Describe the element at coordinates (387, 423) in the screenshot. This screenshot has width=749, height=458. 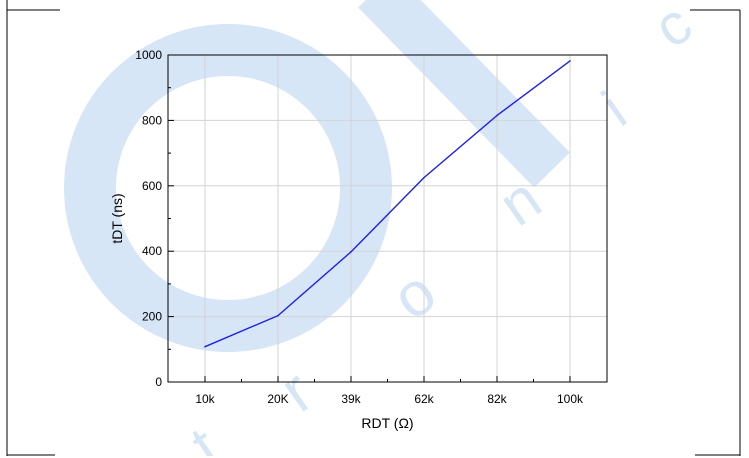
I see `x-axis-label: RDT (Ω)` at that location.